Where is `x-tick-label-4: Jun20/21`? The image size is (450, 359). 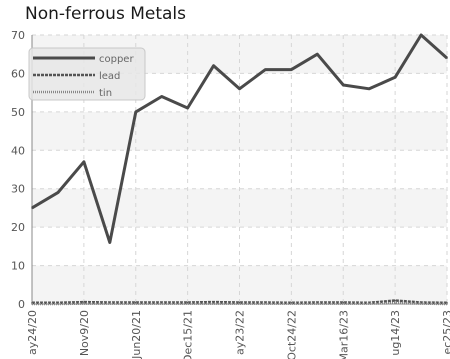 x-tick-label-4: Jun20/21 is located at coordinates (136, 334).